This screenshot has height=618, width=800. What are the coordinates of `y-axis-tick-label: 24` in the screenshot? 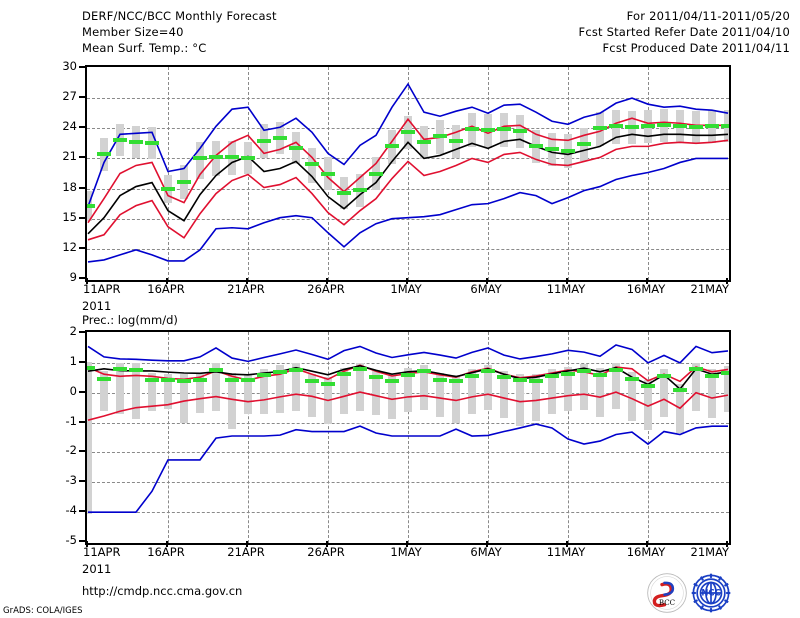 It's located at (69, 126).